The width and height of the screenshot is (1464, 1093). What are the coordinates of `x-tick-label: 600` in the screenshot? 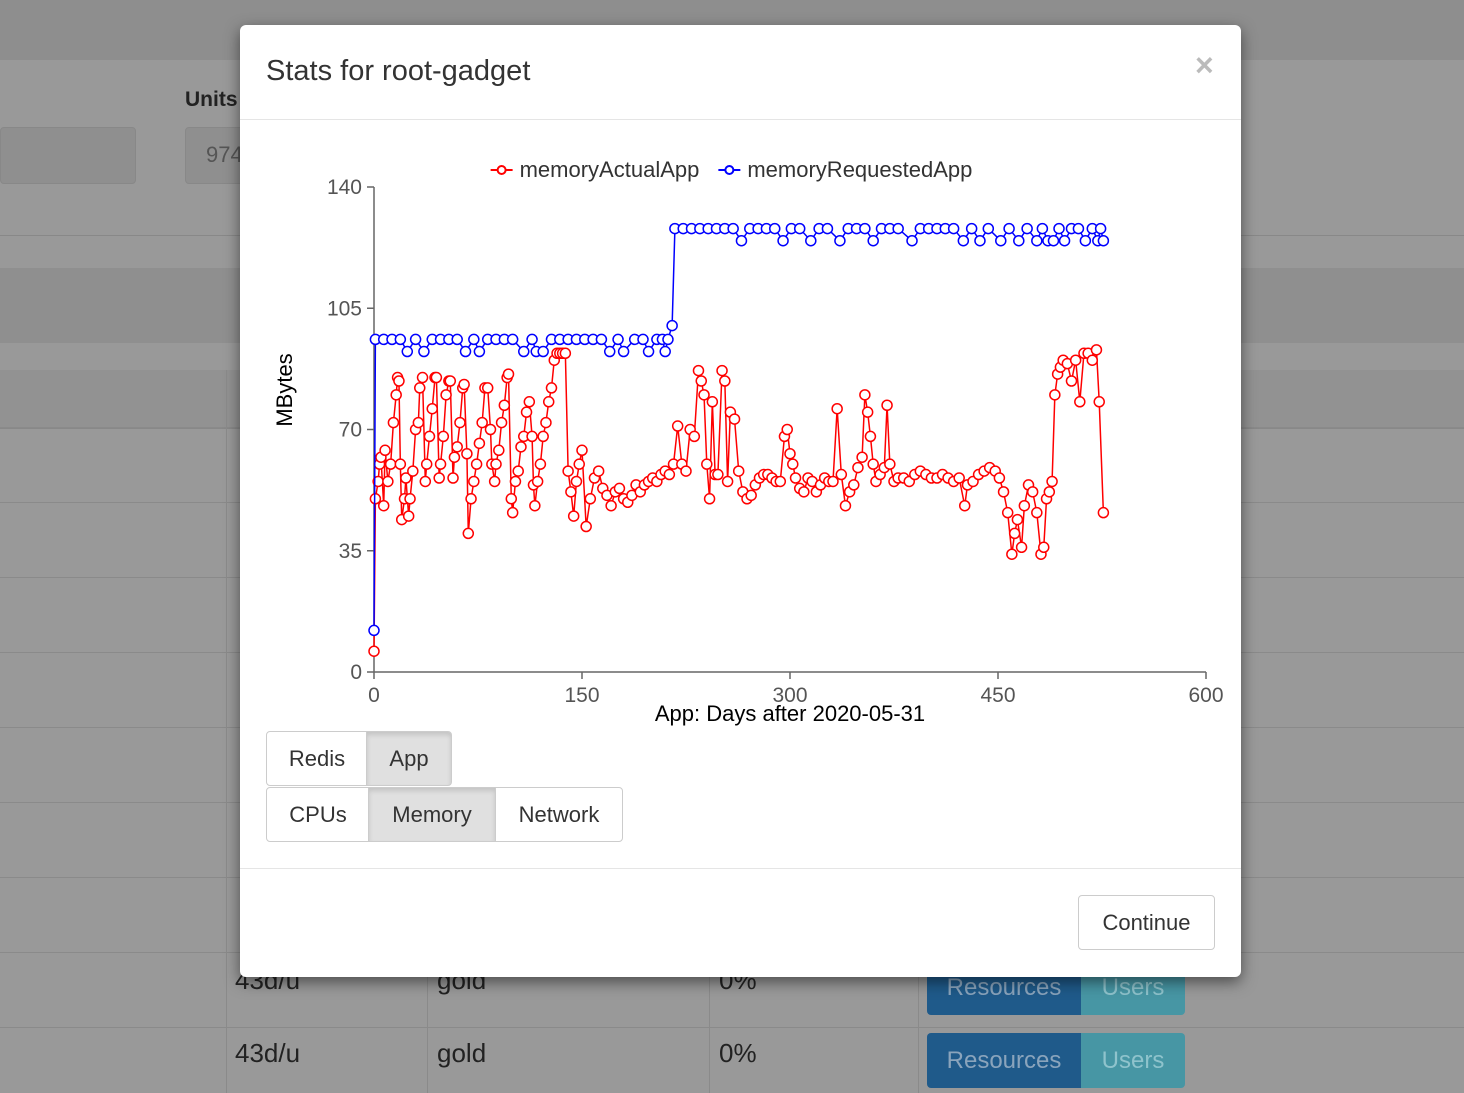 It's located at (1205, 695).